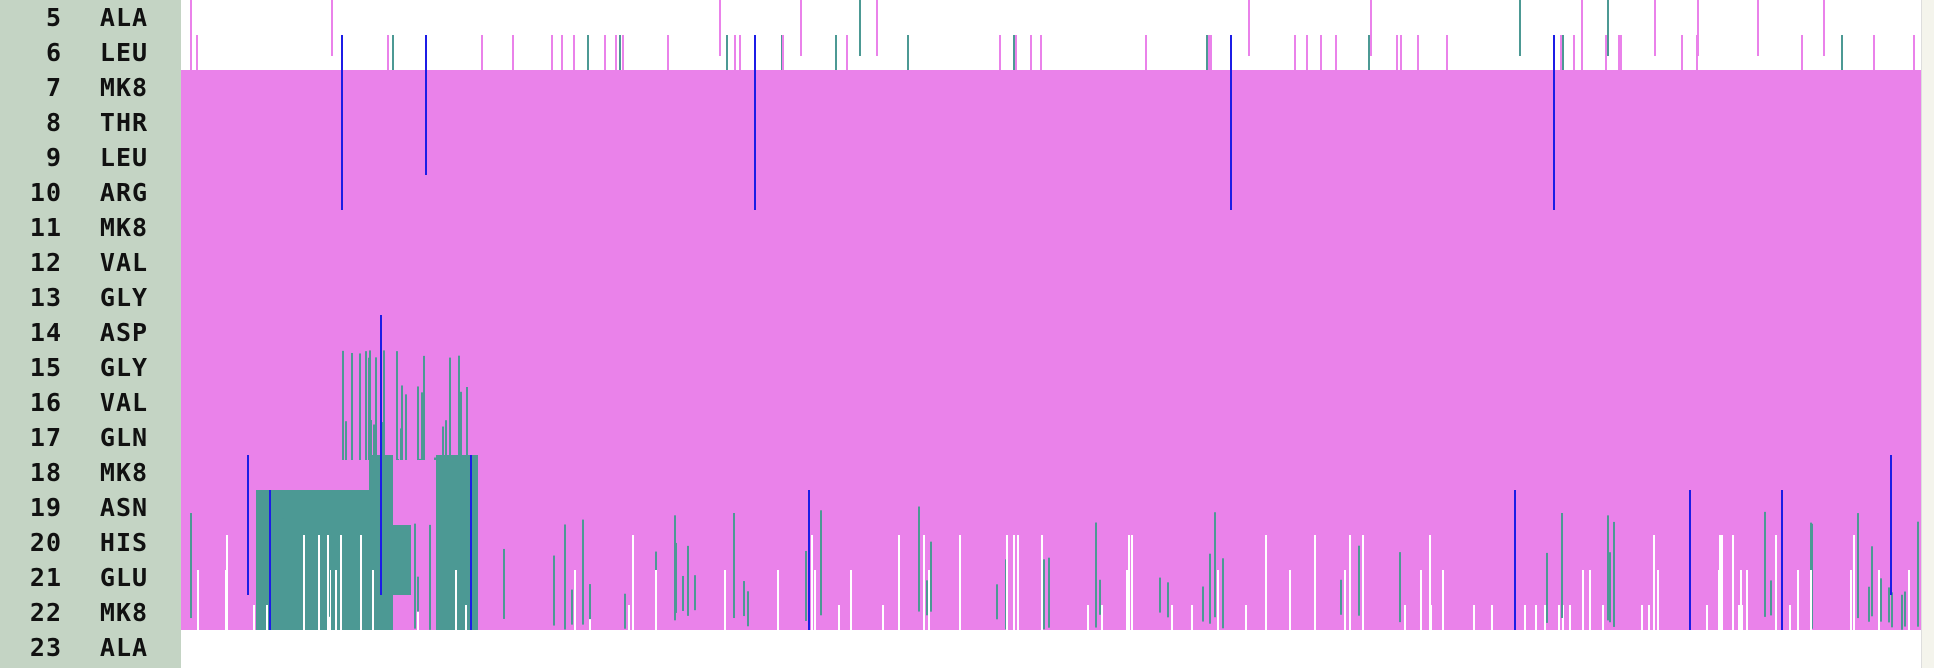 This screenshot has height=668, width=1934. I want to click on residue-row: 5 ALA, so click(90, 17).